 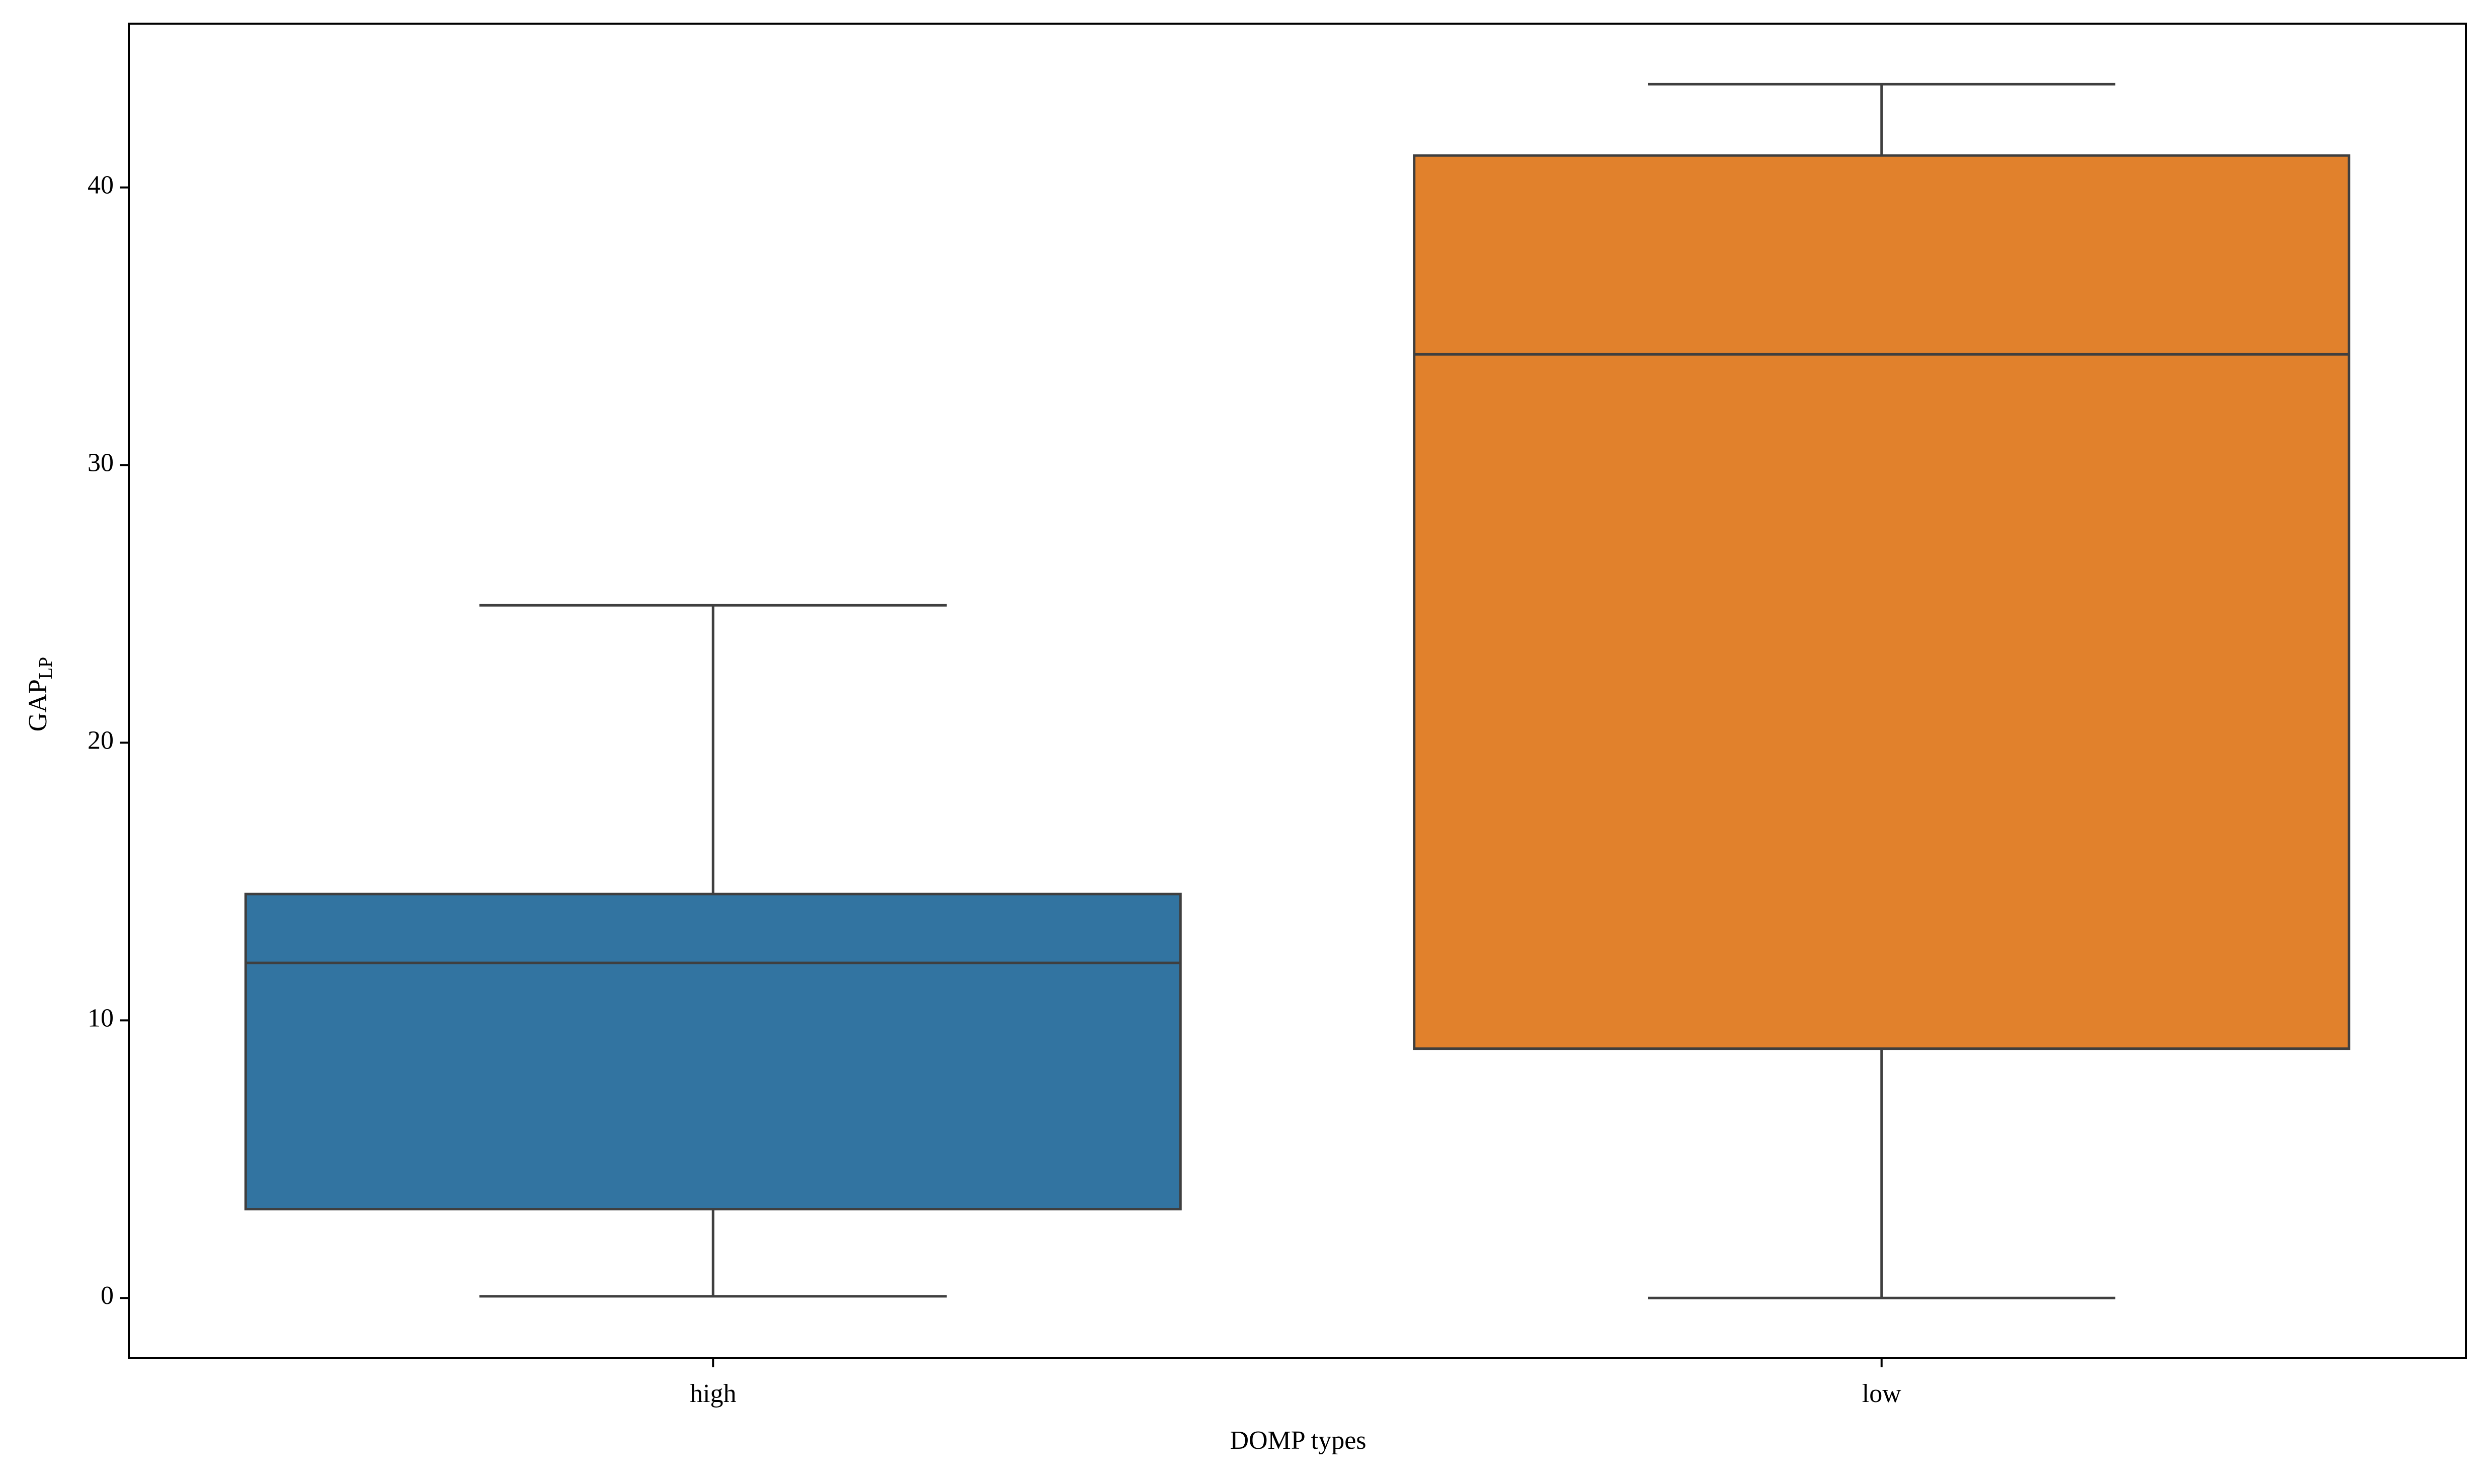 What do you see at coordinates (1298, 1440) in the screenshot?
I see `x-axis-label: DOMP types` at bounding box center [1298, 1440].